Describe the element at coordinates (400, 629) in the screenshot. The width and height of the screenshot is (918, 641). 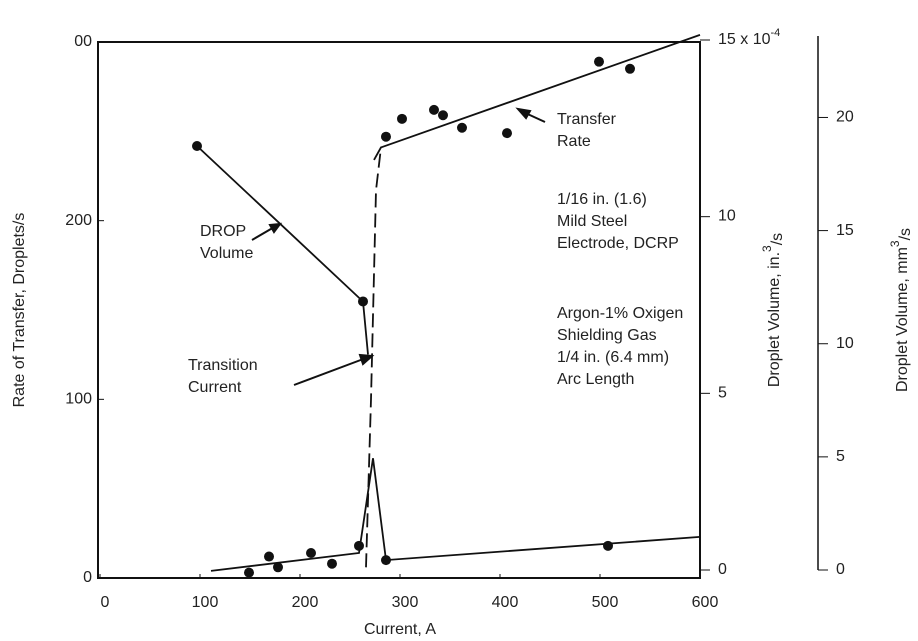
I see `x-axis-label: Current, A` at that location.